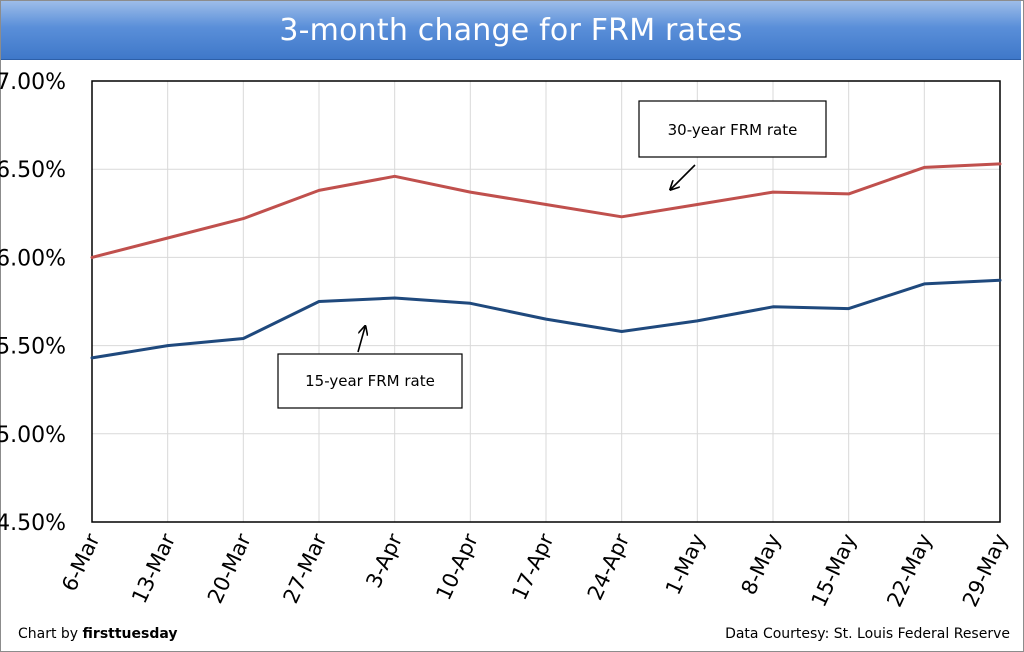  Describe the element at coordinates (33, 523) in the screenshot. I see `y-tick-label: 4.50%` at that location.